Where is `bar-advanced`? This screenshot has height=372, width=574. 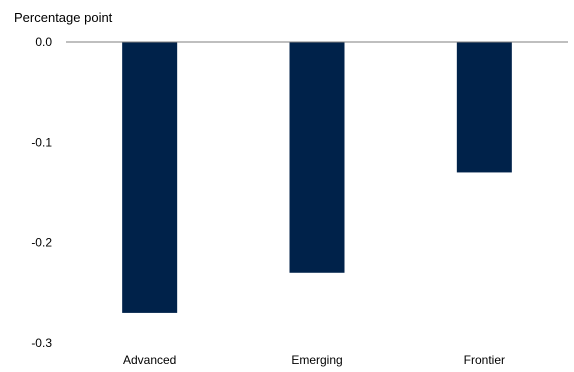 bar-advanced is located at coordinates (150, 177).